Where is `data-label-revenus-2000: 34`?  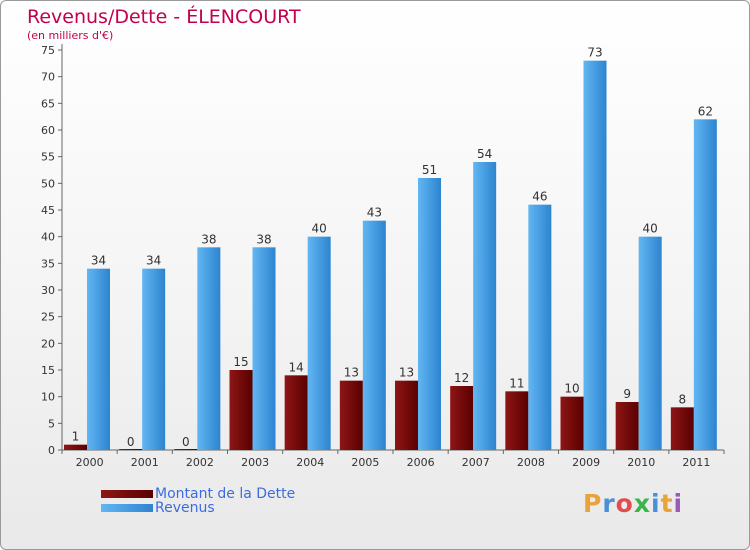 data-label-revenus-2000: 34 is located at coordinates (98, 261).